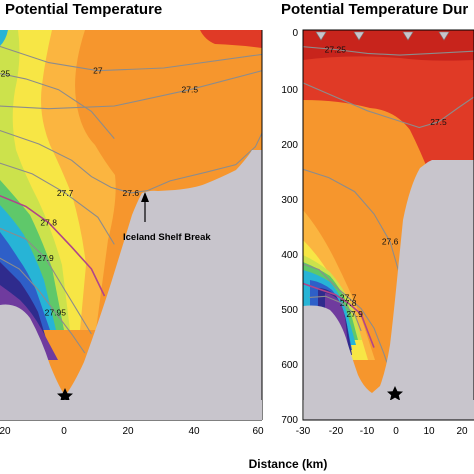  Describe the element at coordinates (194, 431) in the screenshot. I see `left-x-tick-label: 40` at that location.